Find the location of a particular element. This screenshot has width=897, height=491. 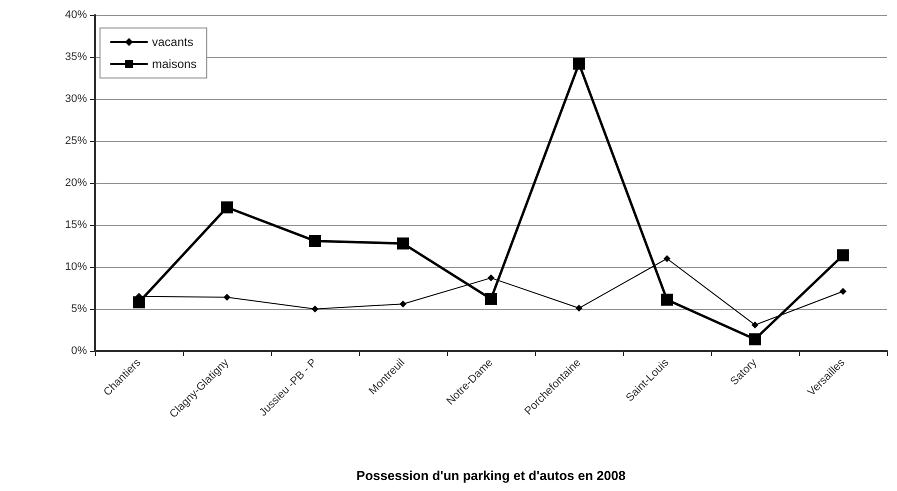

x-axis-title: Possession d'un parking et d'autos en 2008 is located at coordinates (491, 475).